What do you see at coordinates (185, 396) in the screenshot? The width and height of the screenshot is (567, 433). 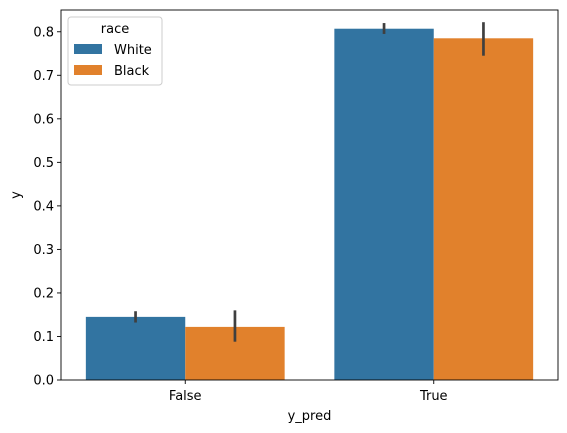 I see `x-tick-label-false: False` at bounding box center [185, 396].